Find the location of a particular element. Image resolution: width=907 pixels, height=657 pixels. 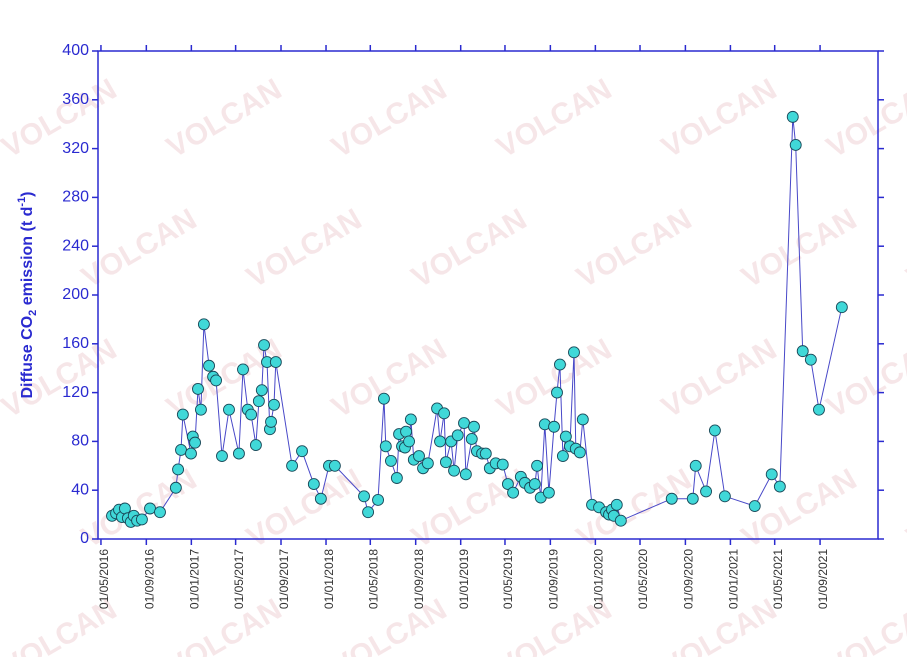

x-tick-label: 01/01/2019 is located at coordinates (464, 579).